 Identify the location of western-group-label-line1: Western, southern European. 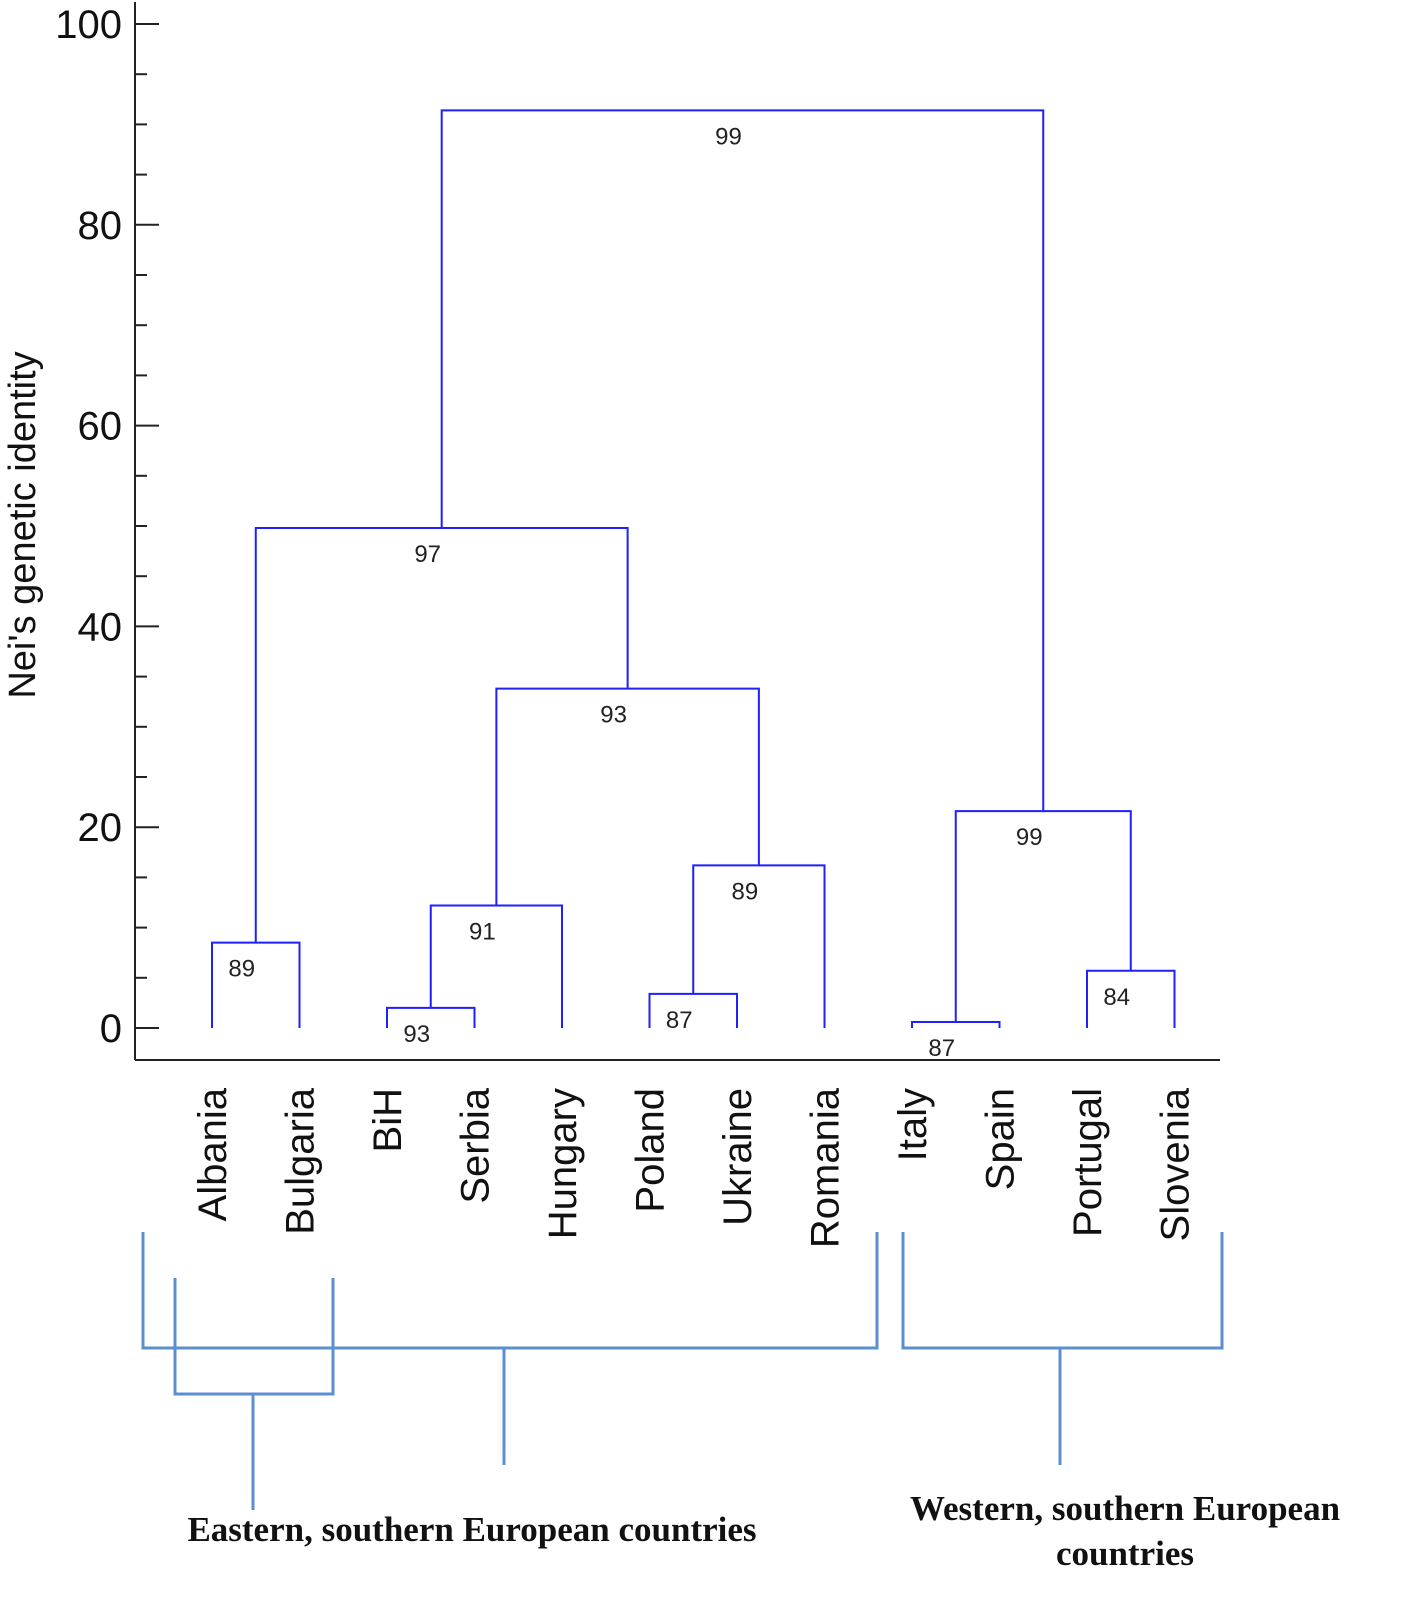
(1125, 1508).